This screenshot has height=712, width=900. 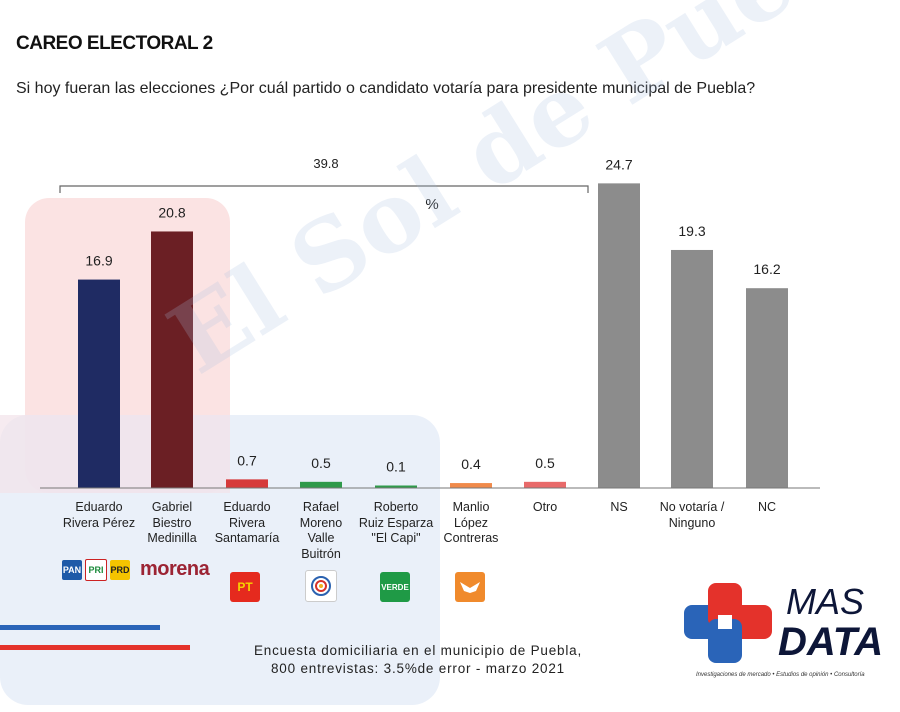 What do you see at coordinates (247, 522) in the screenshot?
I see `category-label-3: Eduardo Rivera Santamaría` at bounding box center [247, 522].